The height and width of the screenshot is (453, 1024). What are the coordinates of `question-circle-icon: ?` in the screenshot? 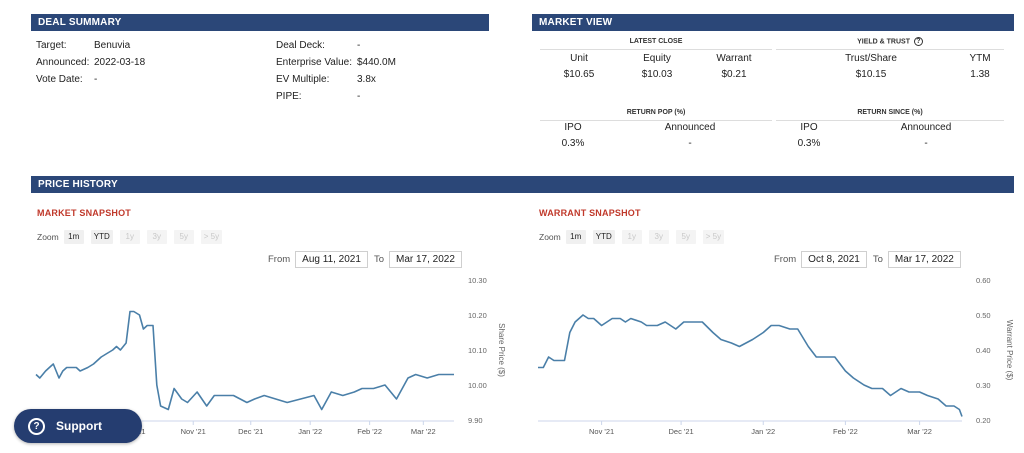 It's located at (36, 426).